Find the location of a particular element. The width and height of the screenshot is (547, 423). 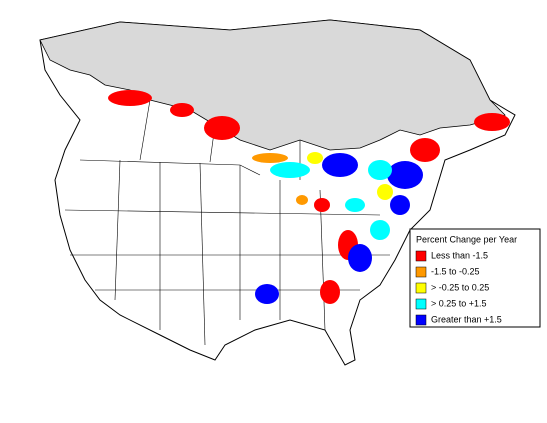

legend-title: Percent Change per Year is located at coordinates (466, 239).